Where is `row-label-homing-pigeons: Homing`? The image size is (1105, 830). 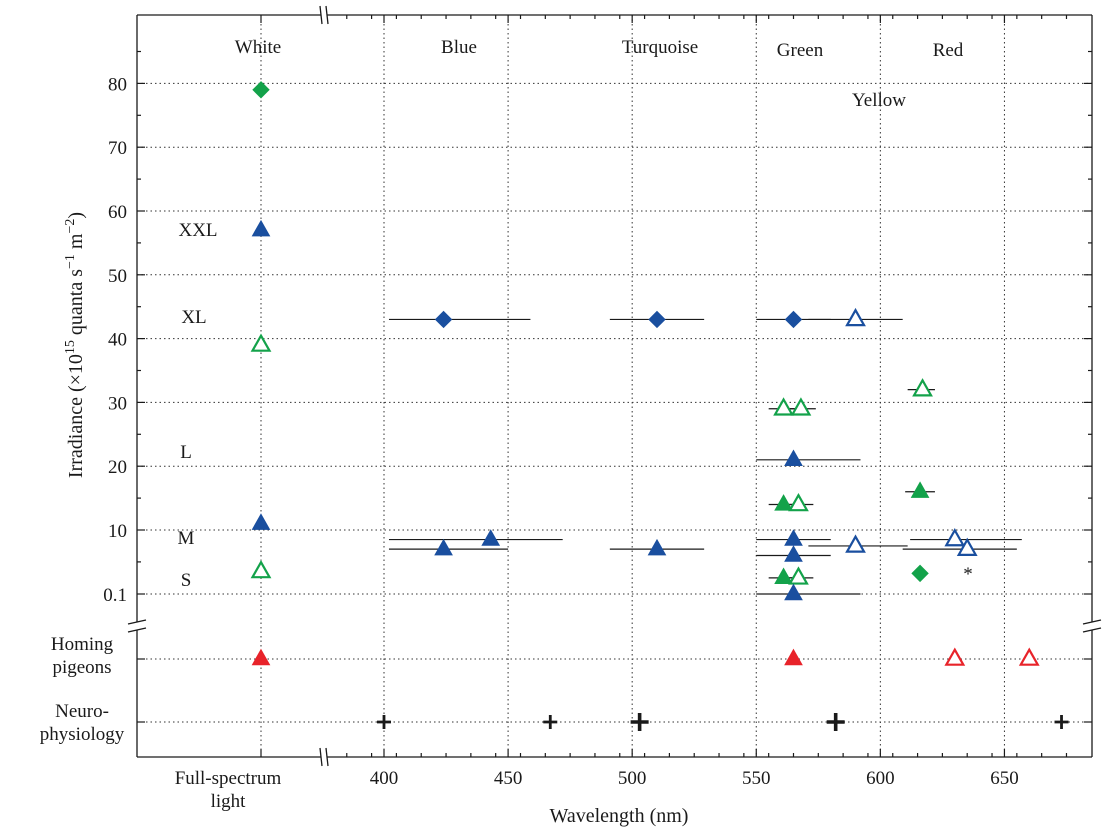 row-label-homing-pigeons: Homing is located at coordinates (82, 644).